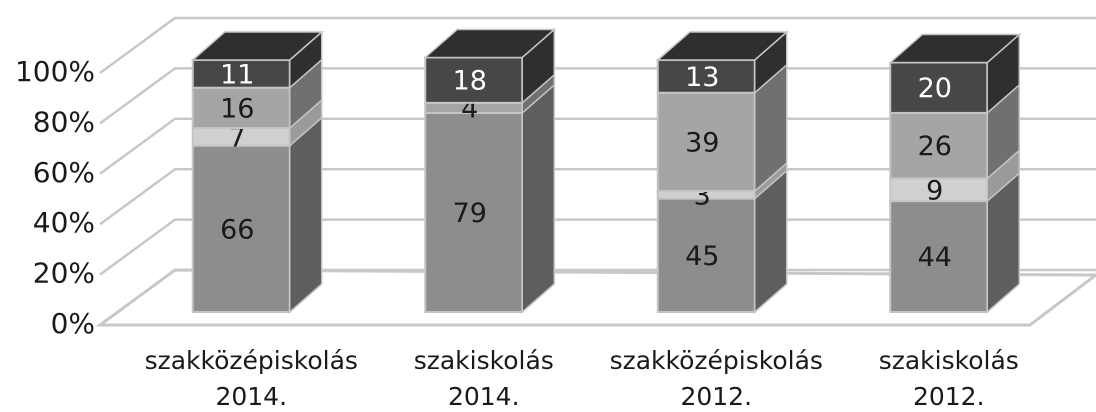 The image size is (1096, 412). What do you see at coordinates (64, 121) in the screenshot?
I see `y-tick-label: 80%` at bounding box center [64, 121].